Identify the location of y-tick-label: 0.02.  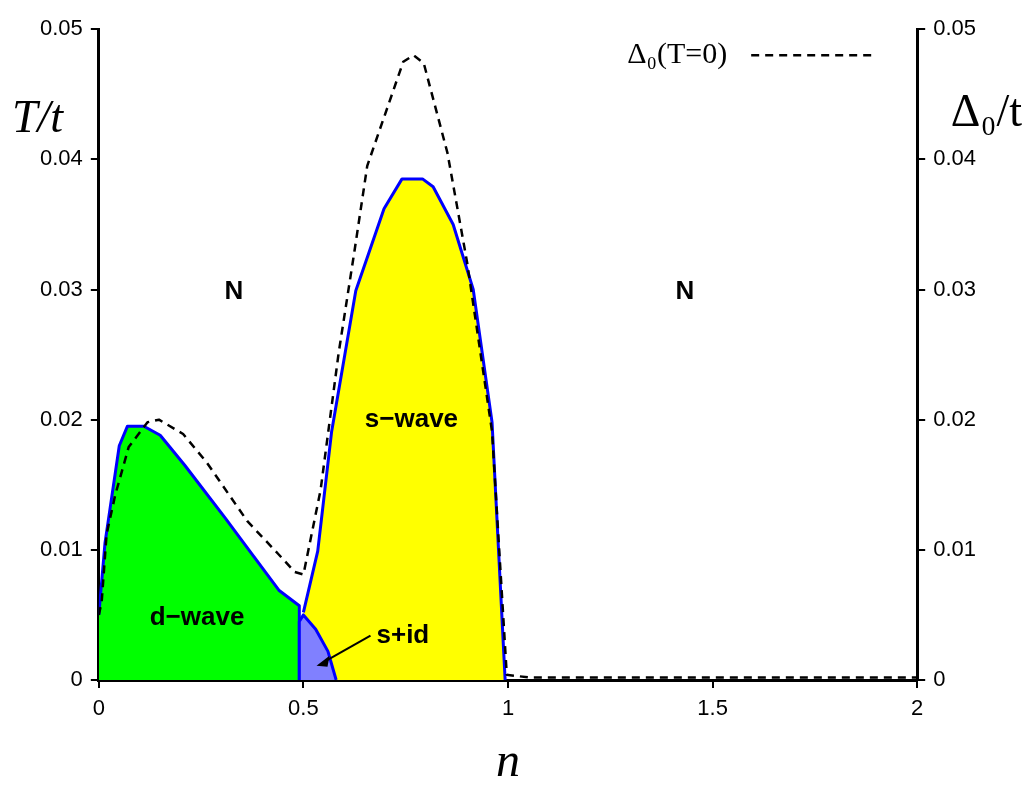
(61, 418).